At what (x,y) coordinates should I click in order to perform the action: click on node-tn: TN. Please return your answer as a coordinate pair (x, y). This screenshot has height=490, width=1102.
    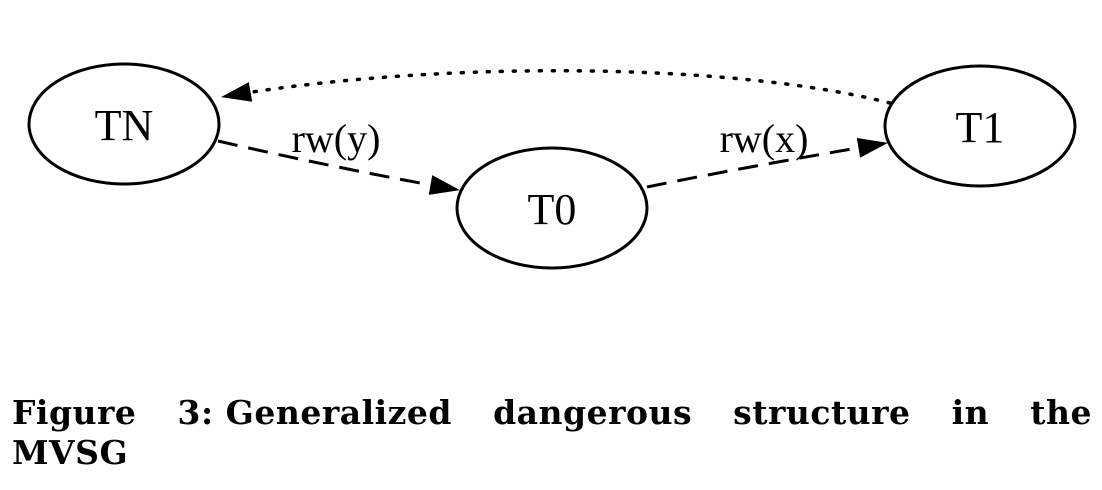
    Looking at the image, I should click on (124, 124).